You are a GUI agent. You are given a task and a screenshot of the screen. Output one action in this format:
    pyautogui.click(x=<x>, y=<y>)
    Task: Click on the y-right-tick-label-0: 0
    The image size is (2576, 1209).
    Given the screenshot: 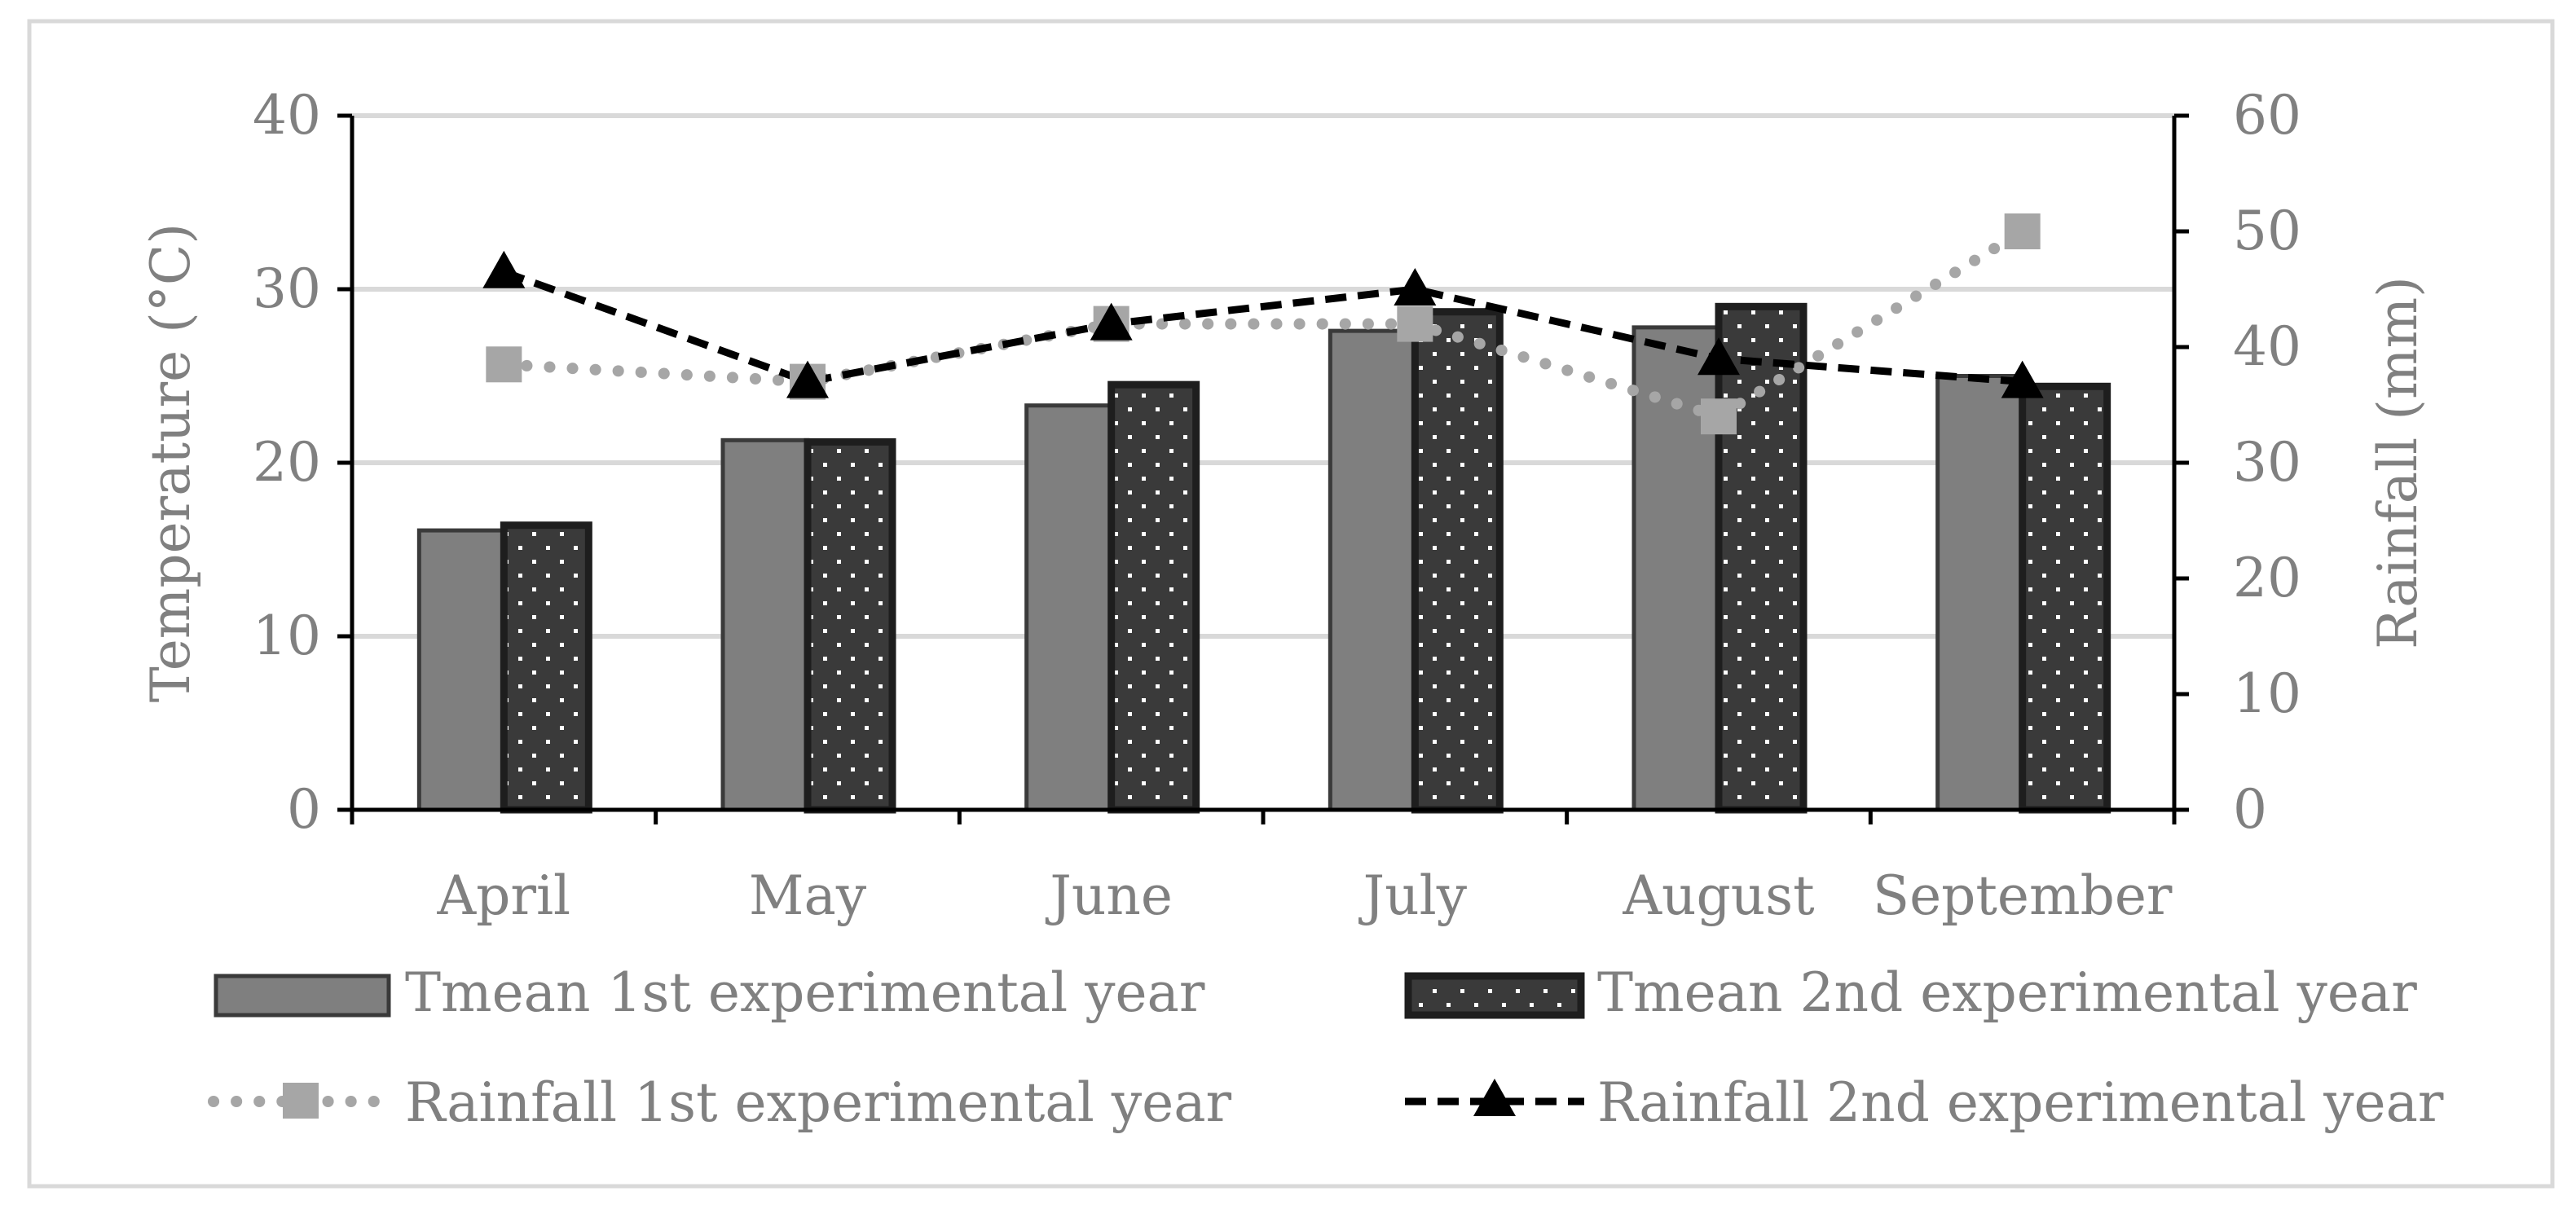 What is the action you would take?
    pyautogui.click(x=2250, y=810)
    